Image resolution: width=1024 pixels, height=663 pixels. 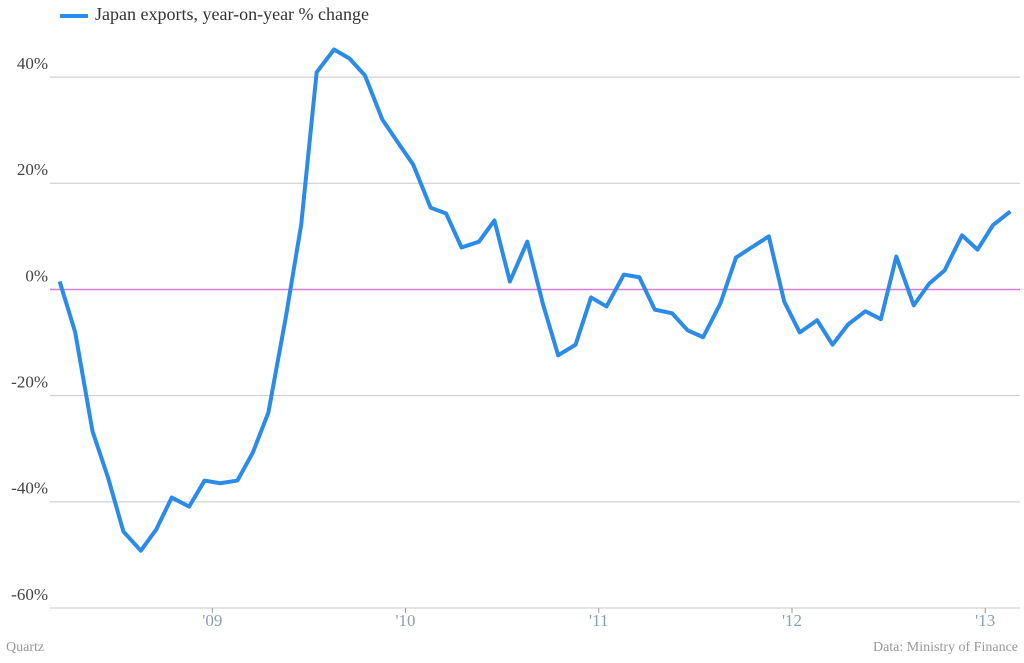 I want to click on y-tick-label: -40%, so click(x=29, y=488).